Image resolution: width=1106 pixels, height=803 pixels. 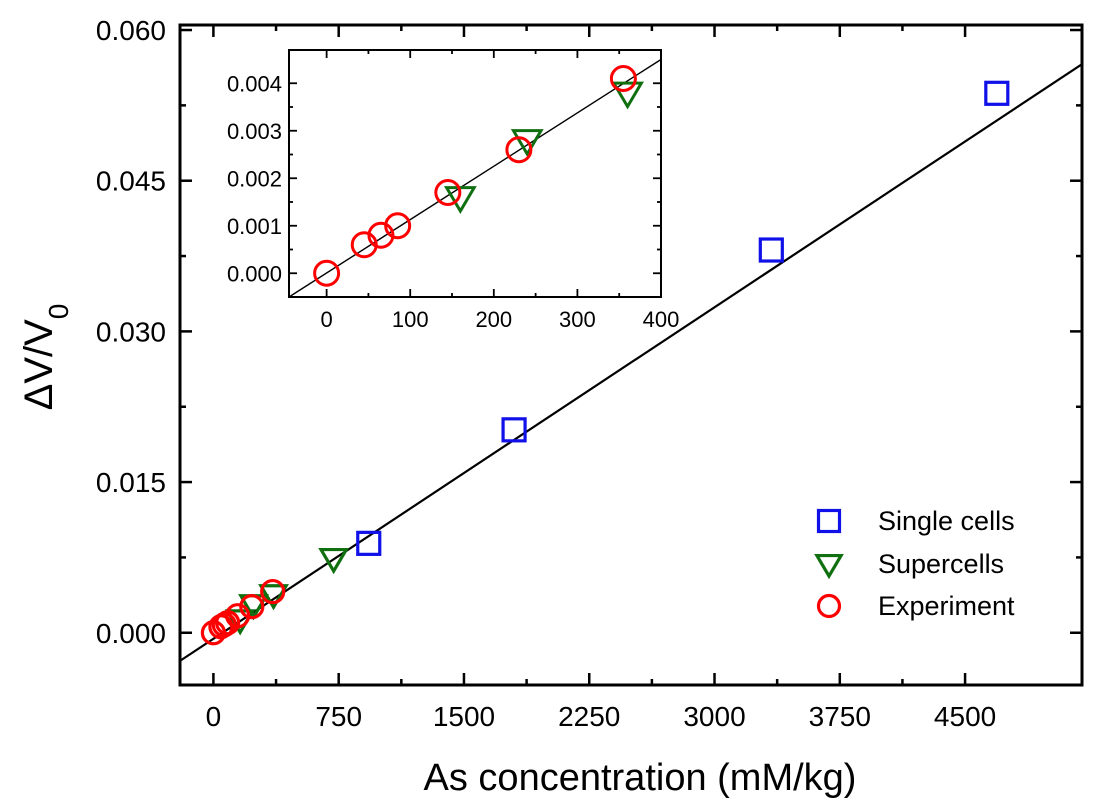 I want to click on inset-x-tick-label: 0, so click(x=326, y=319).